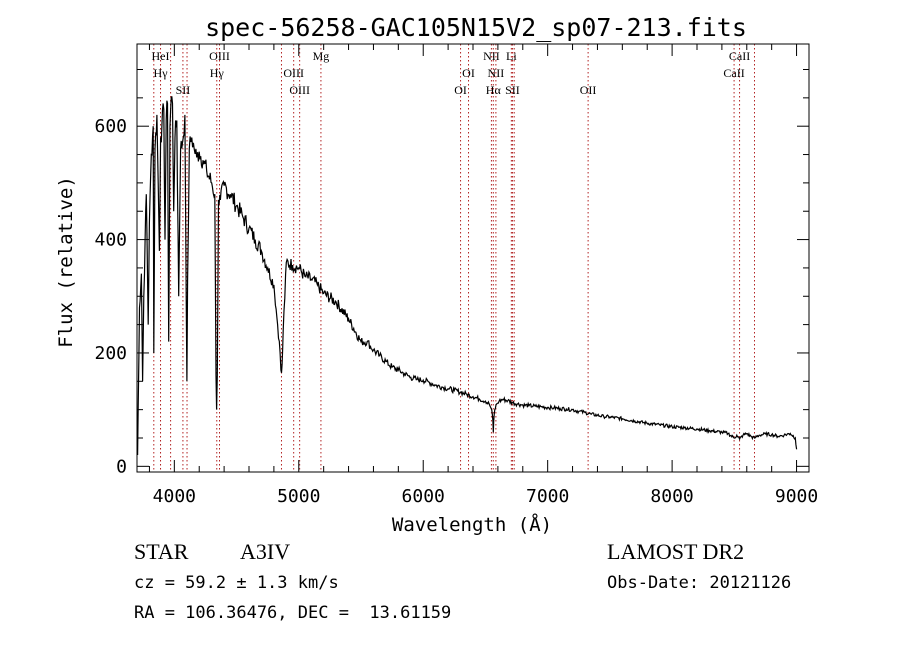  What do you see at coordinates (547, 496) in the screenshot?
I see `x-tick-label: 7000` at bounding box center [547, 496].